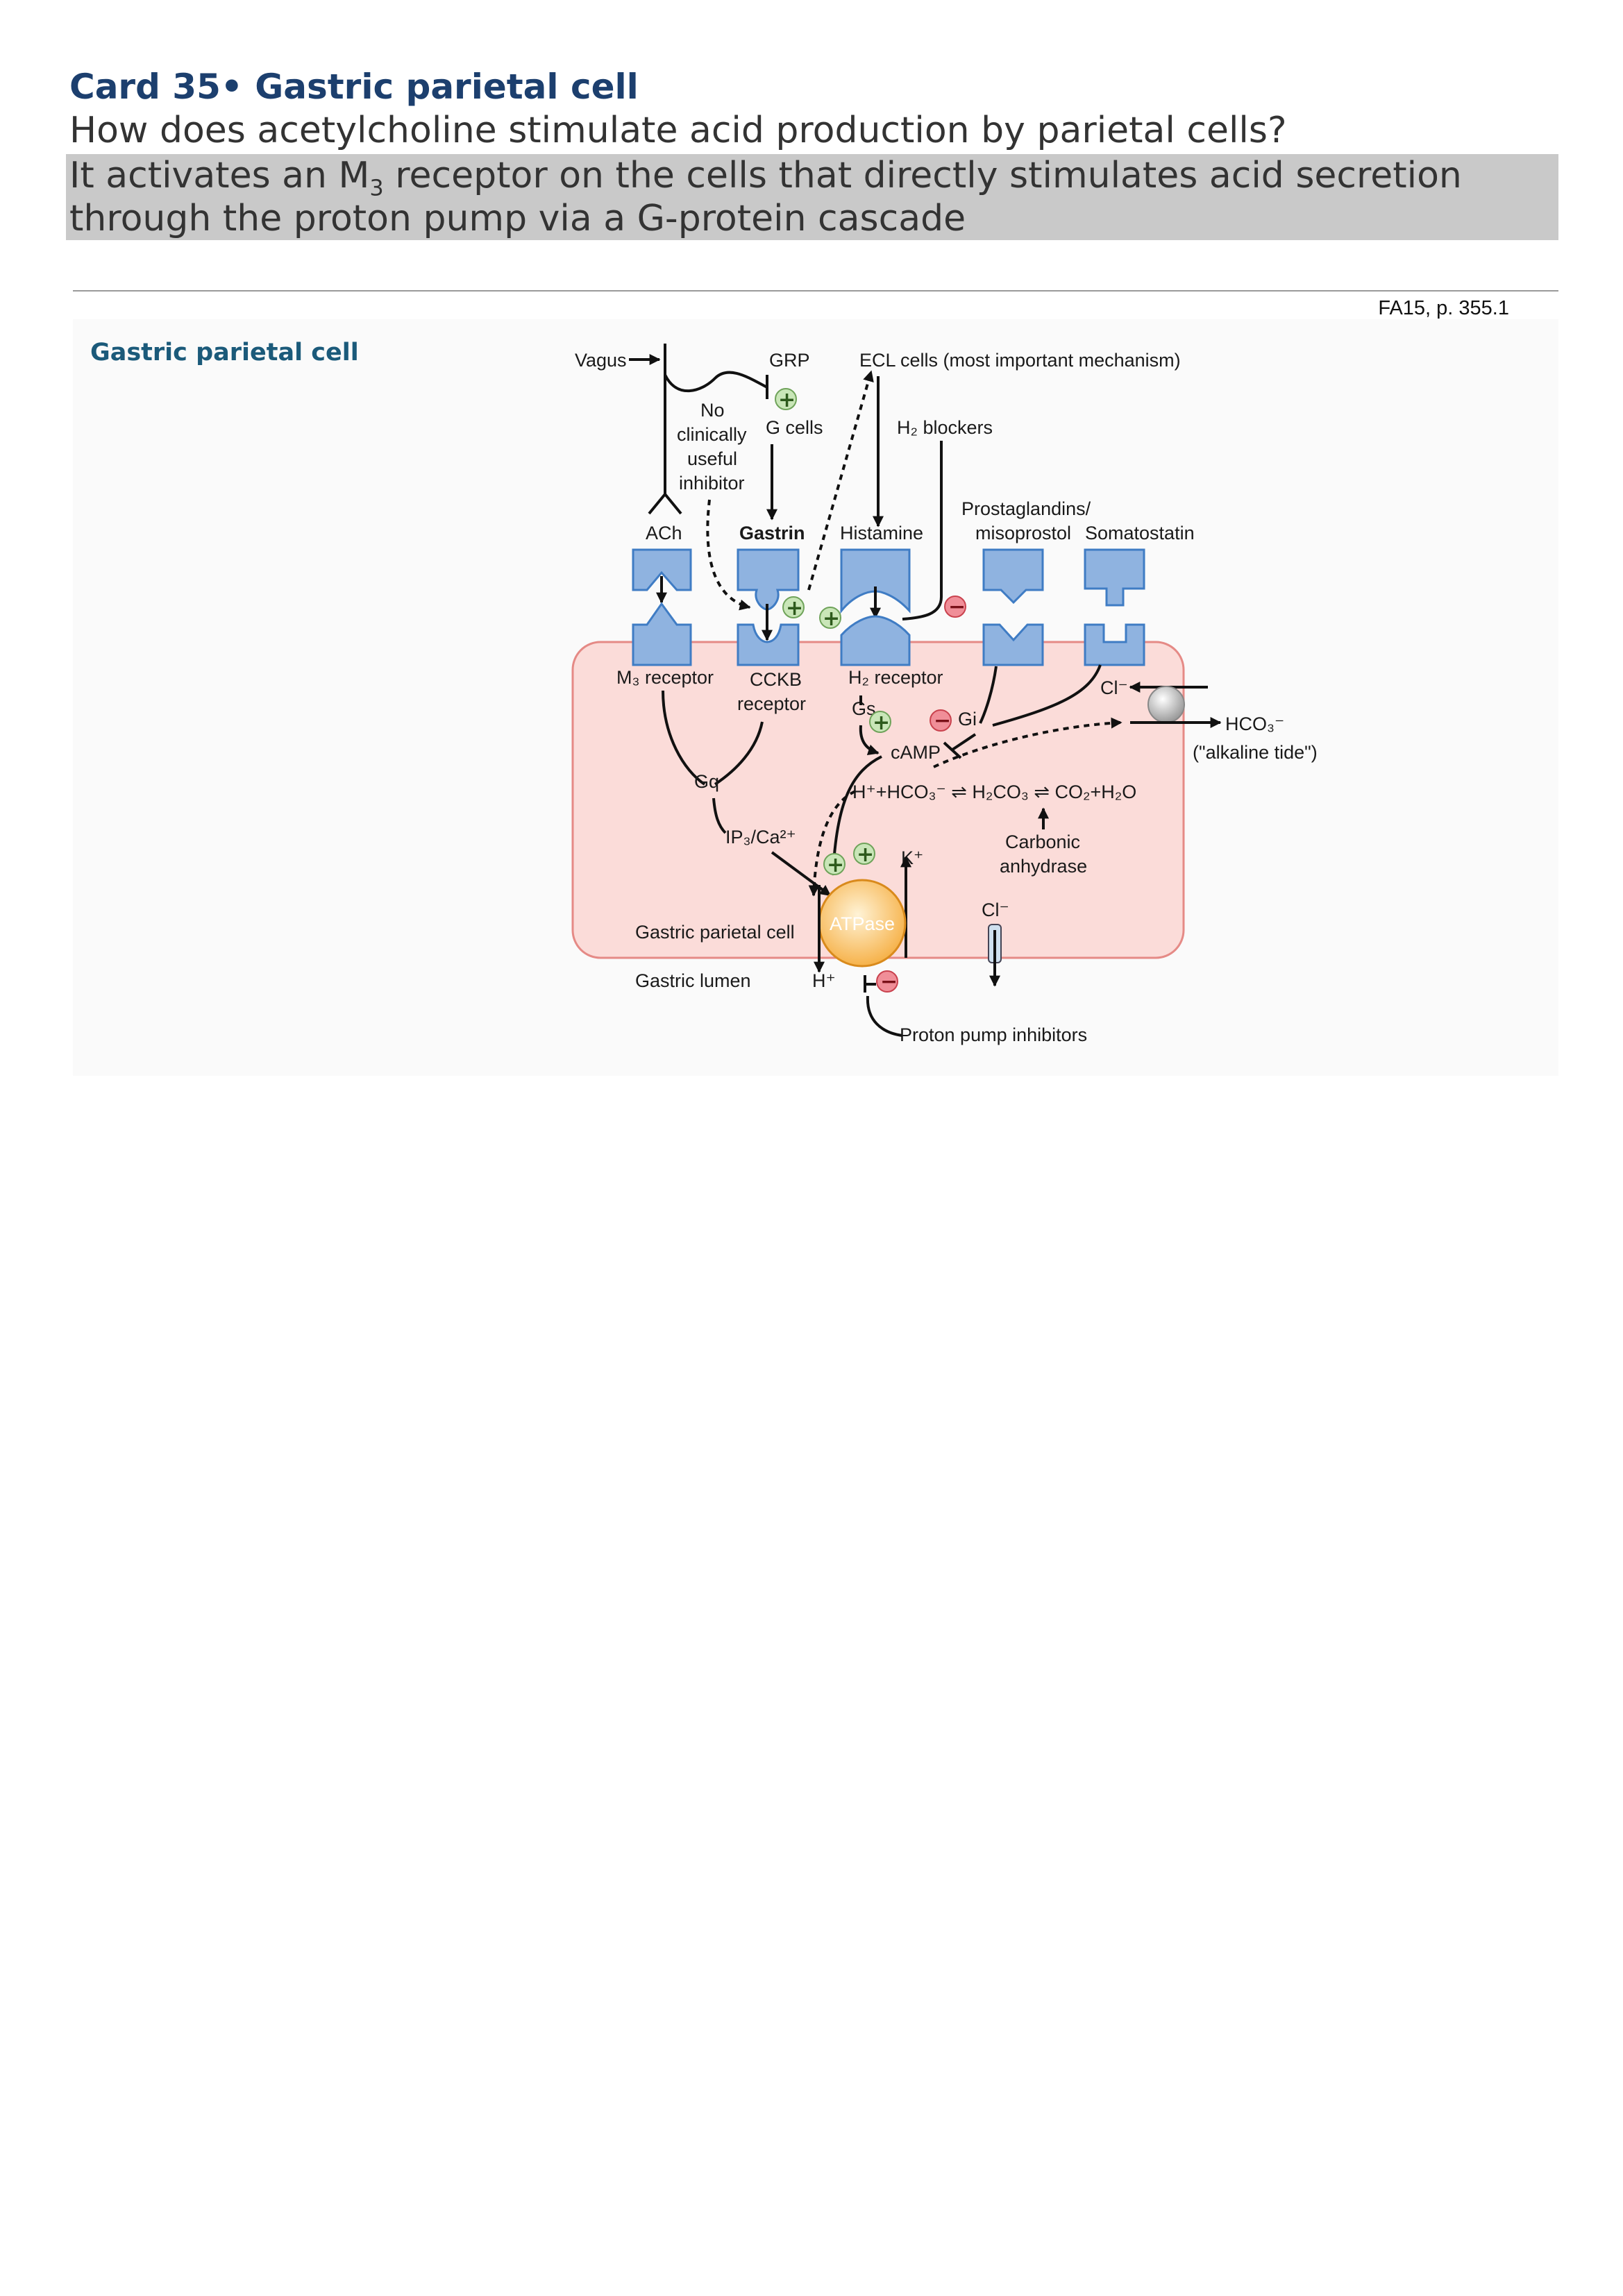  What do you see at coordinates (601, 360) in the screenshot?
I see `vagus-label: Vagus` at bounding box center [601, 360].